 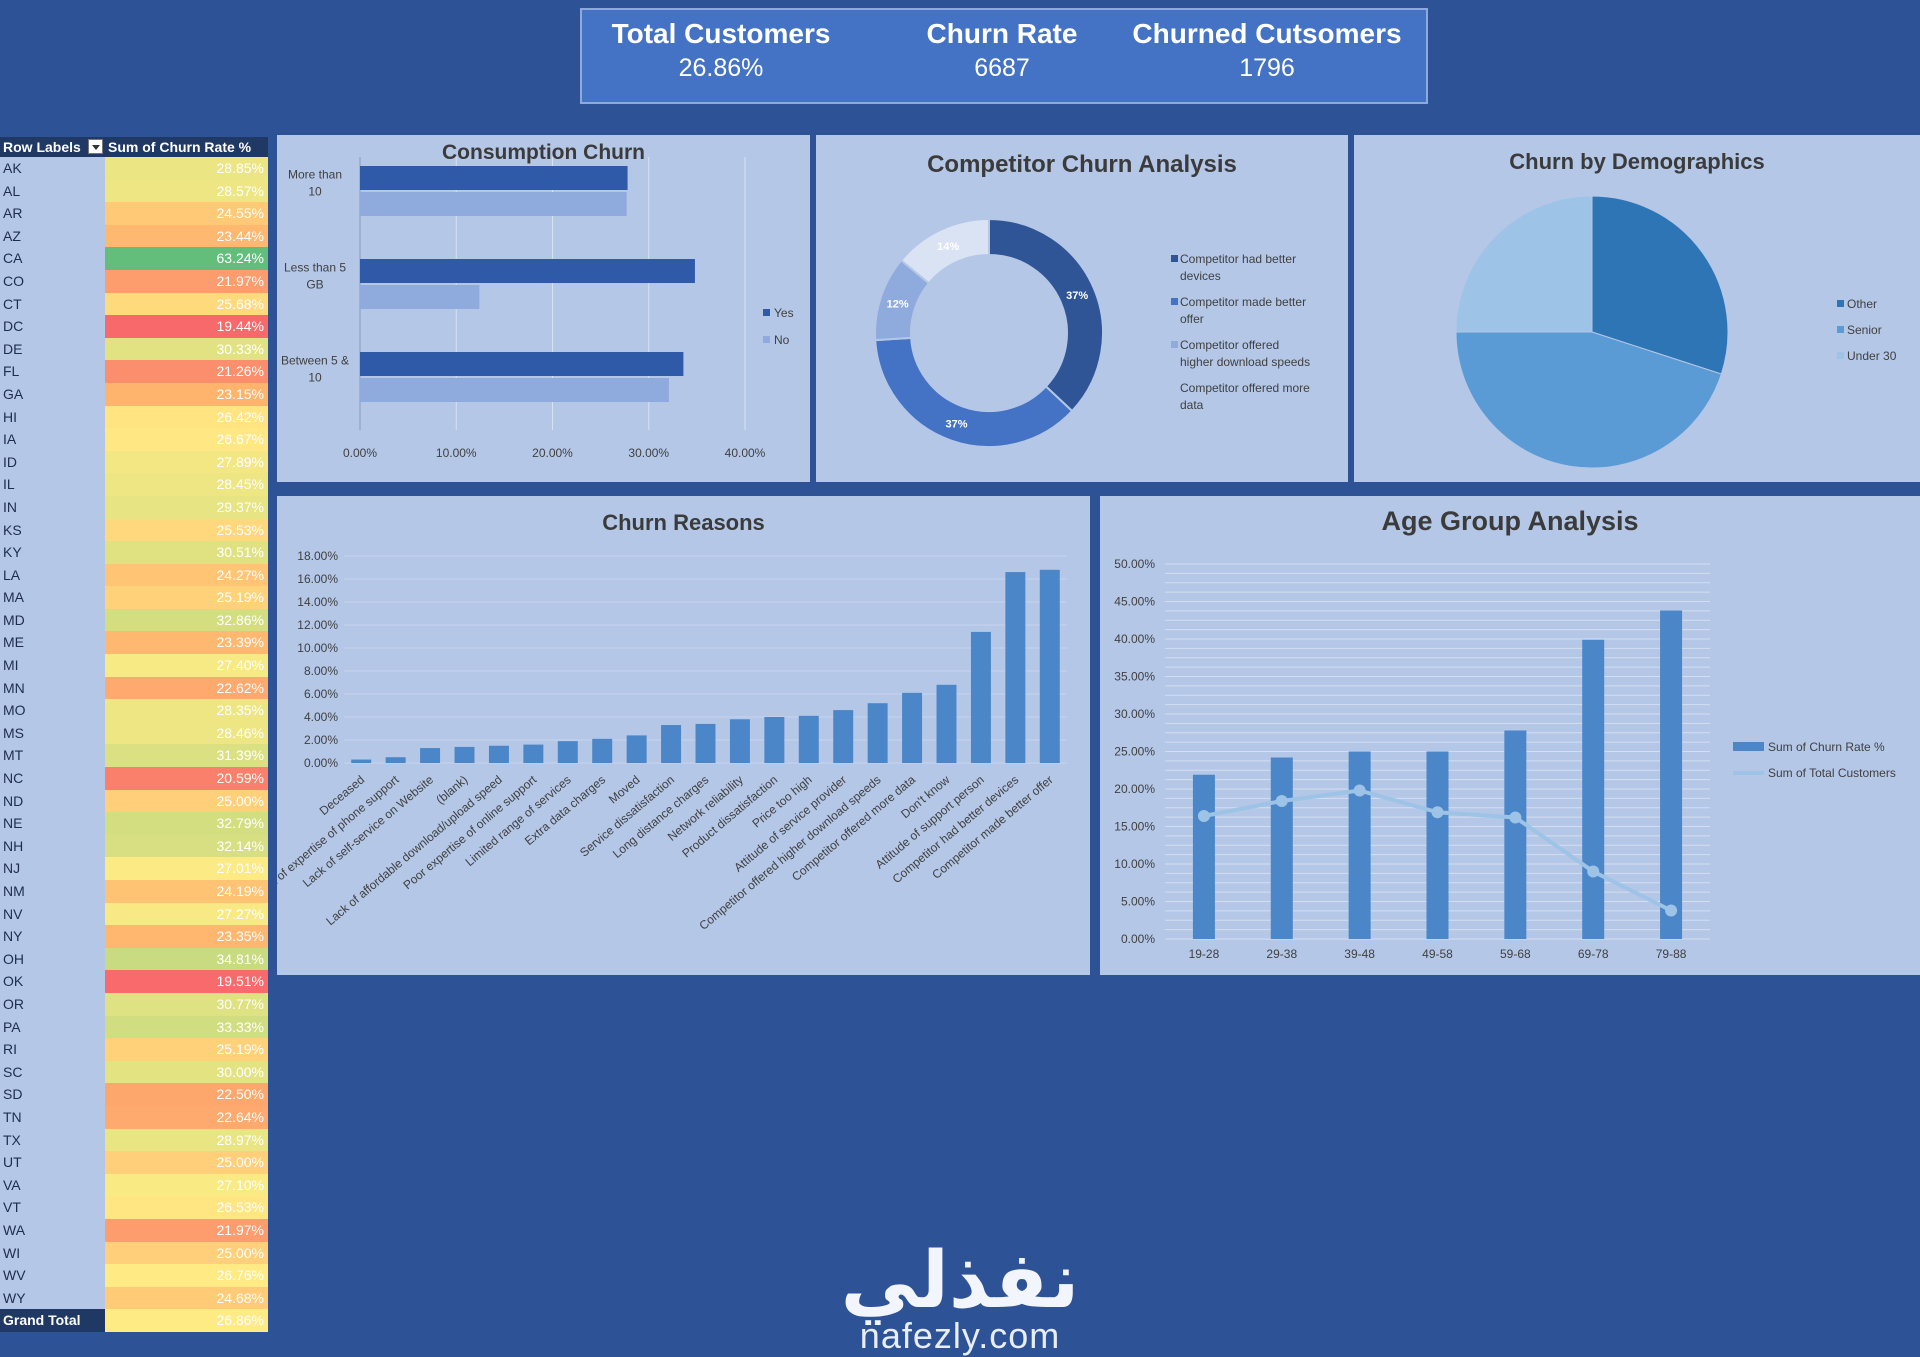 What do you see at coordinates (1437, 812) in the screenshot?
I see `line-point` at bounding box center [1437, 812].